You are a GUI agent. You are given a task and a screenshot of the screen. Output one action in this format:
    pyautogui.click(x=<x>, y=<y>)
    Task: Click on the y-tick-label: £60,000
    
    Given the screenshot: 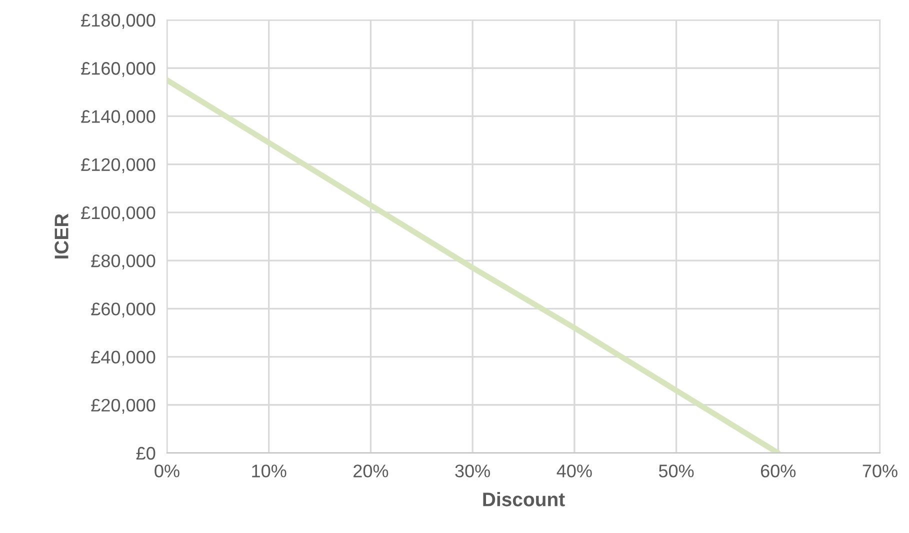 What is the action you would take?
    pyautogui.click(x=123, y=310)
    